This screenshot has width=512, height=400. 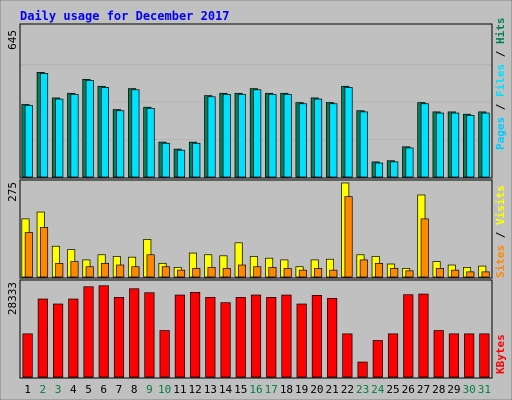 I want to click on x-tick-label-day-16: 16, so click(x=255, y=389).